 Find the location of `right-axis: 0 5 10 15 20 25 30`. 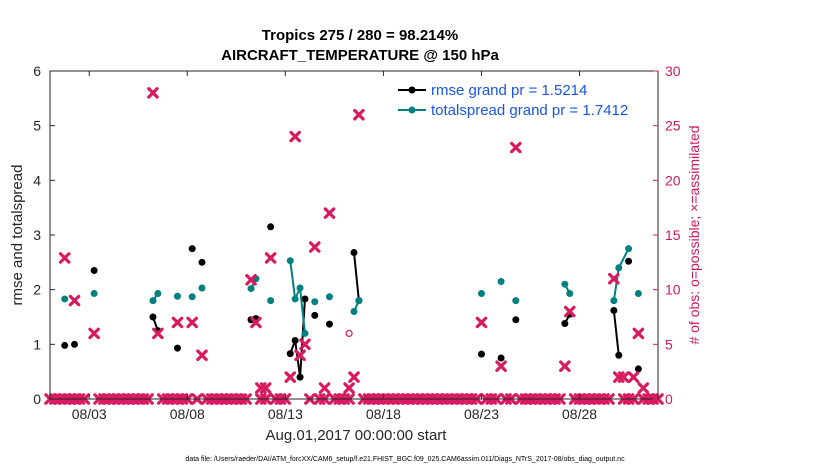

right-axis: 0 5 10 15 20 25 30 is located at coordinates (667, 235).